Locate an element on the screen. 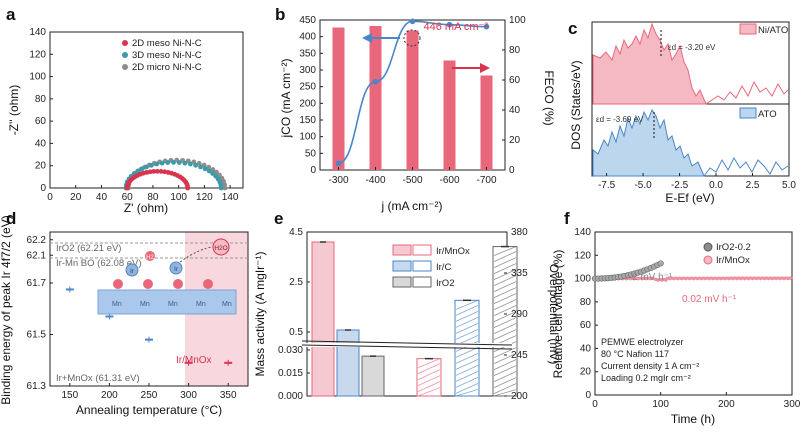  panel-e-ytick-left-label: 0.000 is located at coordinates (290, 396).